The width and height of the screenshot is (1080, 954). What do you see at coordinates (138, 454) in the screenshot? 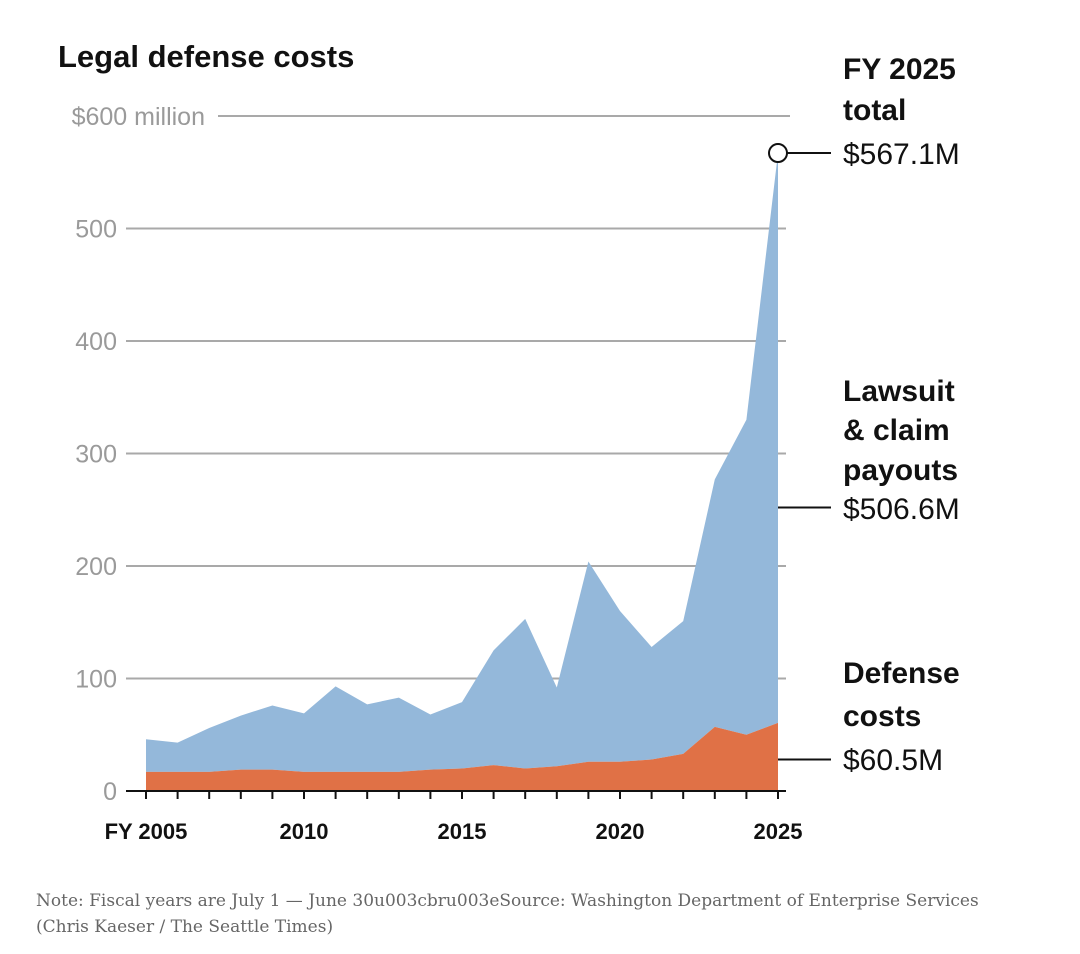
I see `y-axis-labels: 0 100 200 300 400 500 $600 million` at bounding box center [138, 454].